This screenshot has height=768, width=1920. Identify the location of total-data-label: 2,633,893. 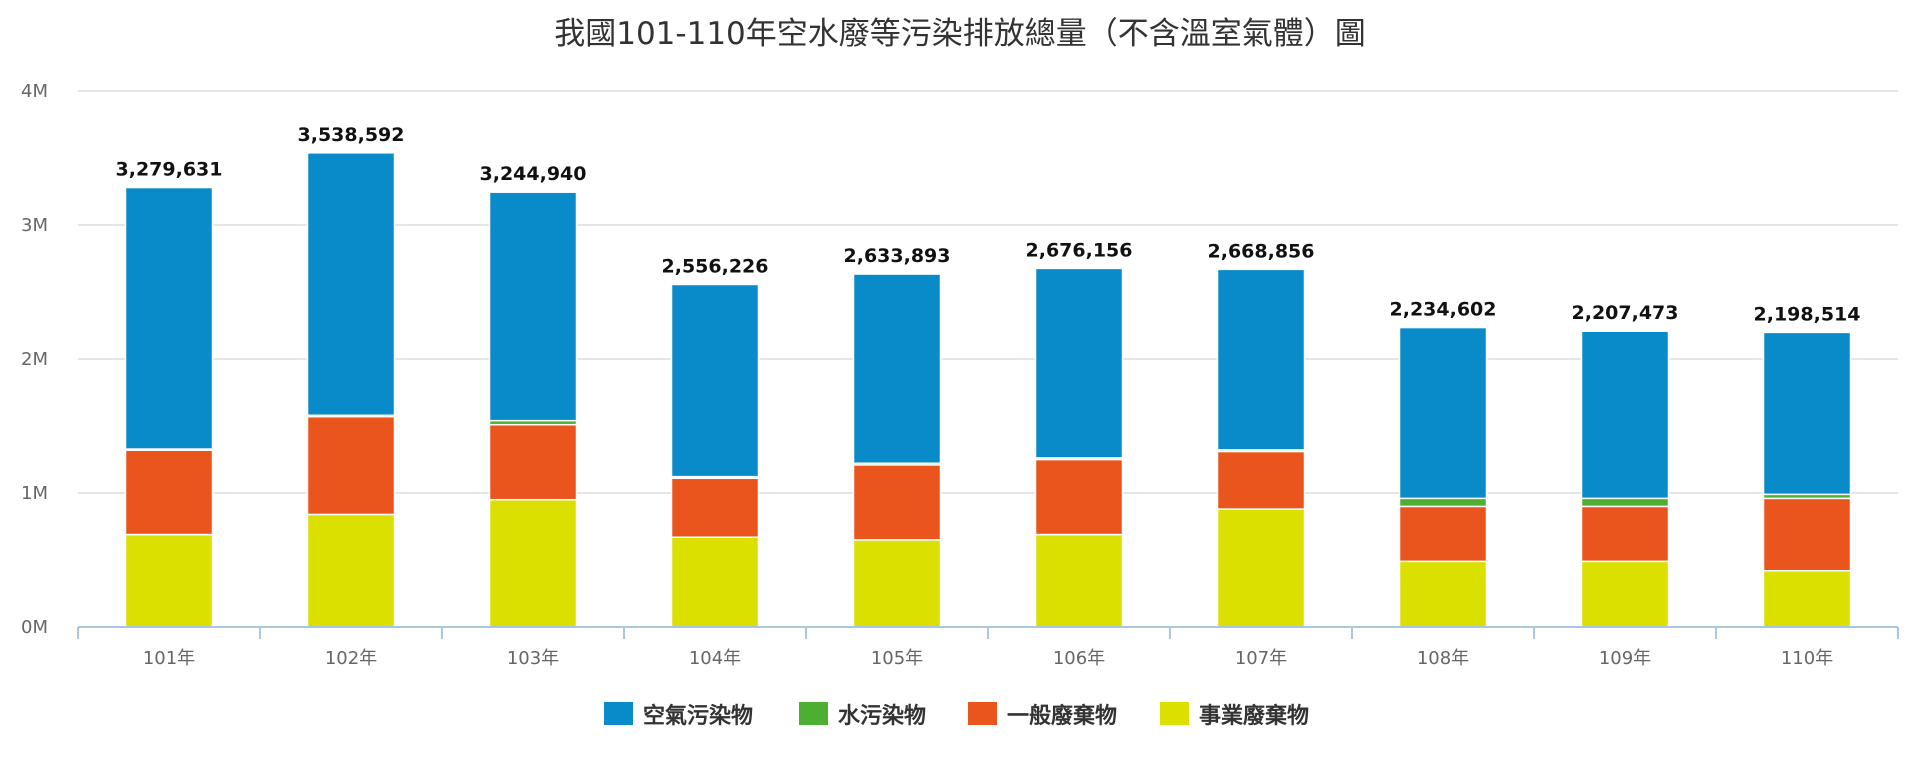
(897, 256).